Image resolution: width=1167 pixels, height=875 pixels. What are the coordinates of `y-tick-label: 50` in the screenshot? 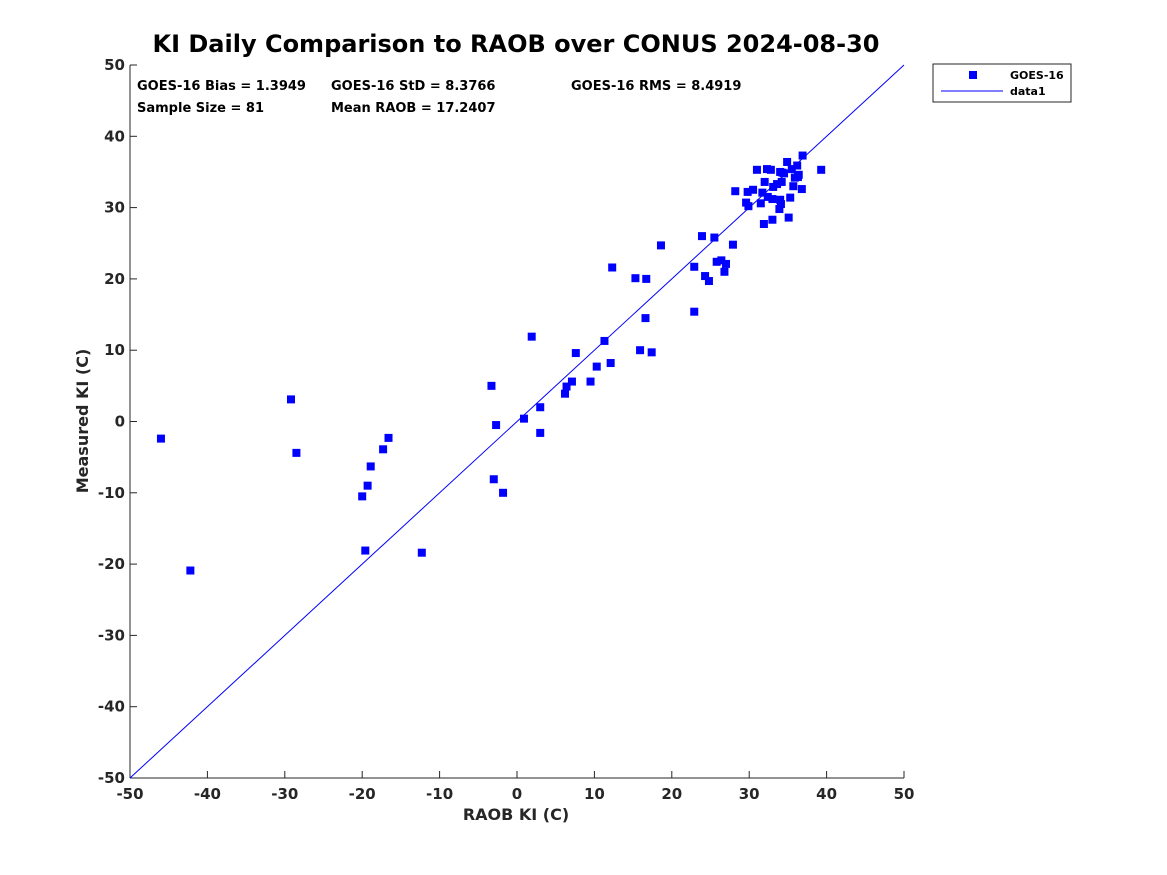 It's located at (114, 65).